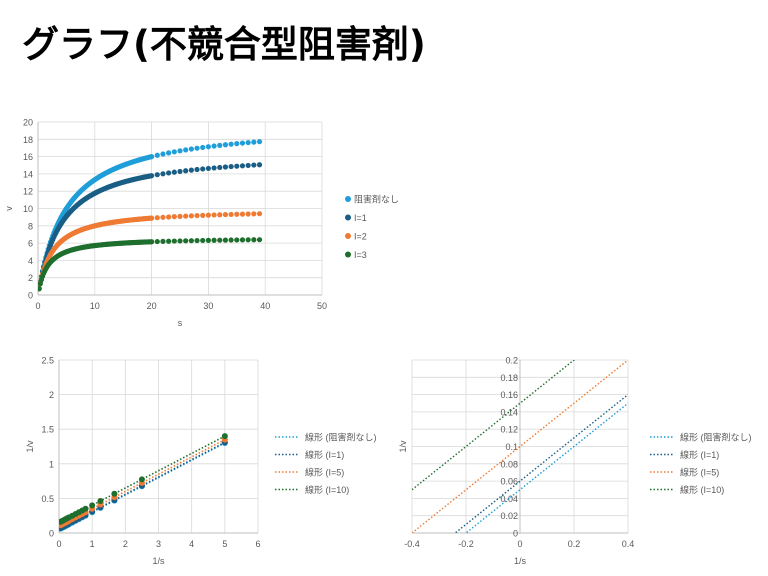  I want to click on trendline, so click(520, 446).